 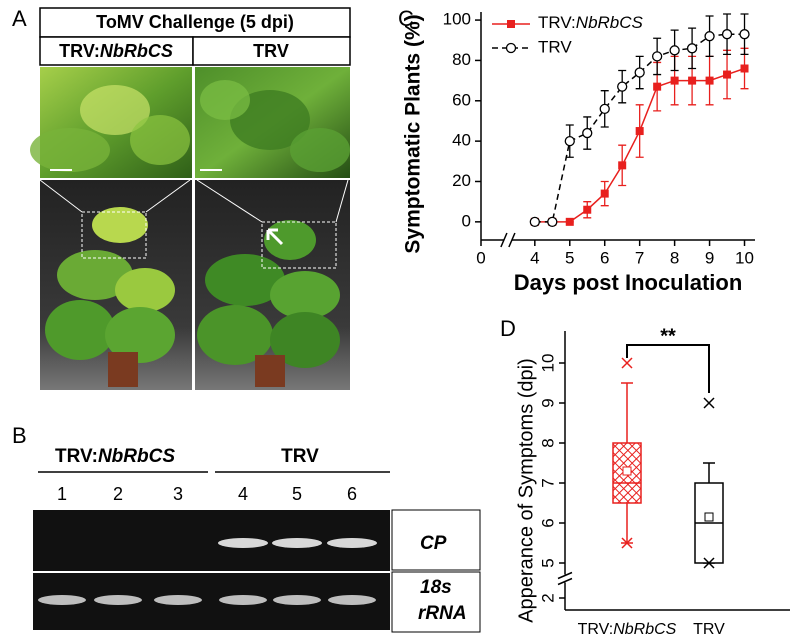 What do you see at coordinates (547, 482) in the screenshot?
I see `y-tick-label: 7` at bounding box center [547, 482].